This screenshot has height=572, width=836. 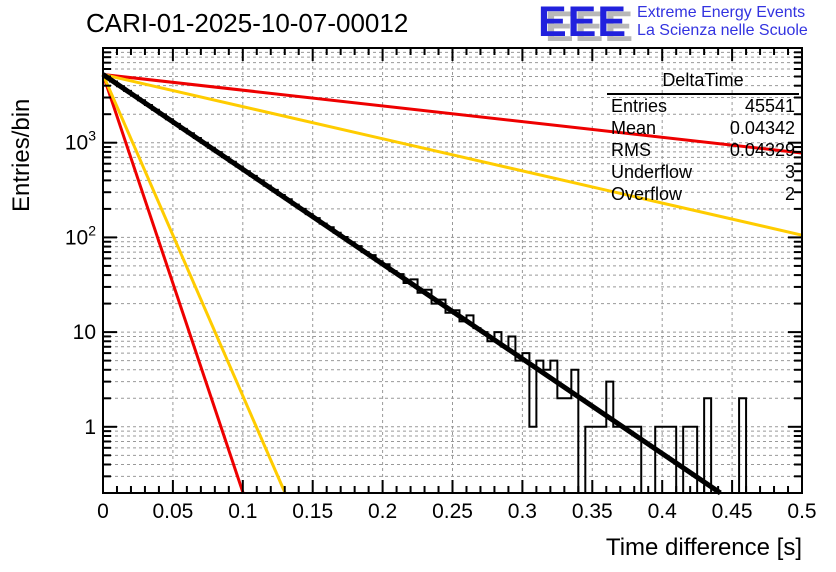 What do you see at coordinates (312, 511) in the screenshot?
I see `x-tick-label: 0.15` at bounding box center [312, 511].